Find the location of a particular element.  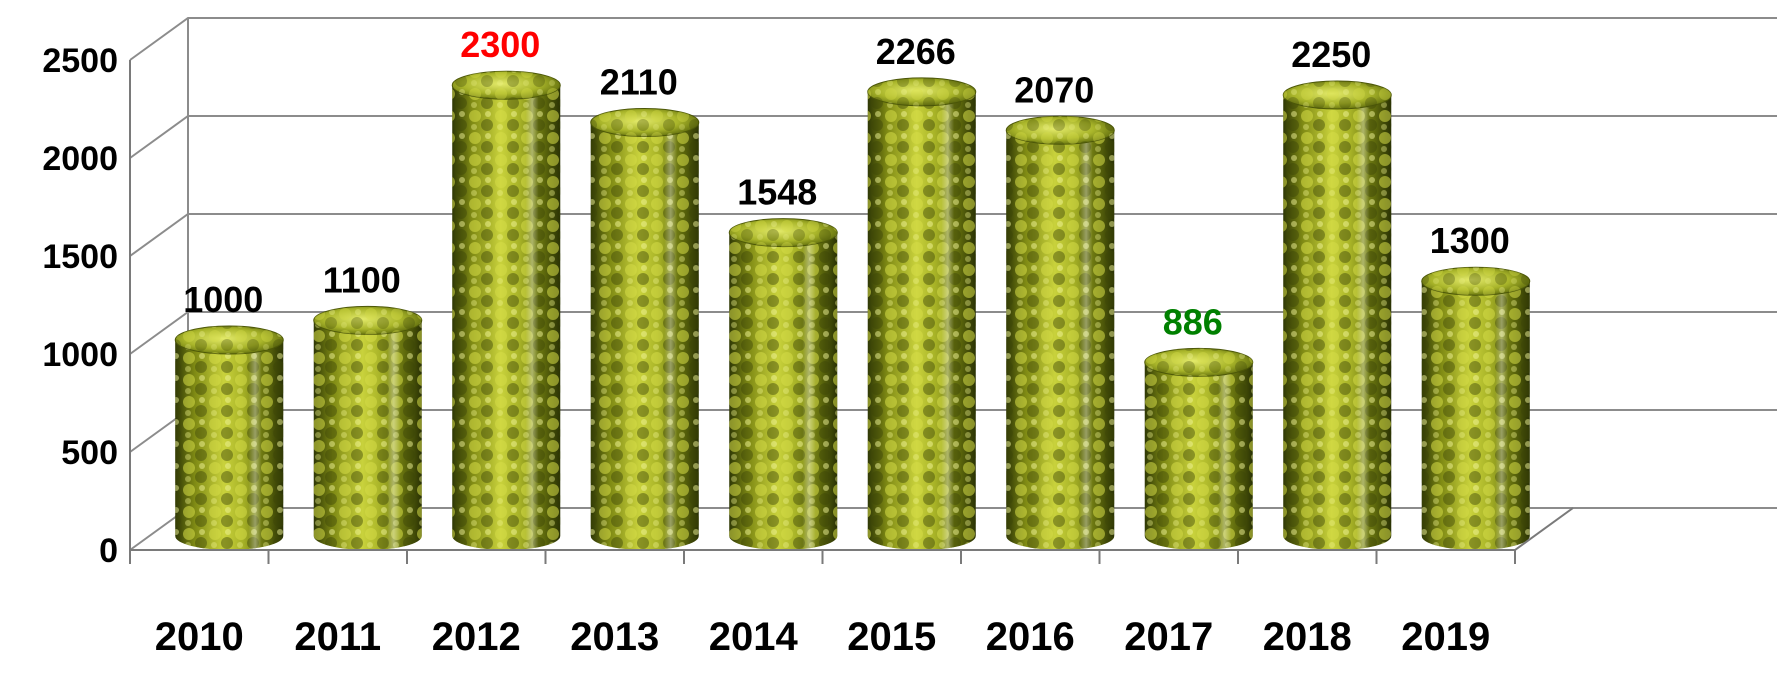

x-tick-label: 2019 is located at coordinates (1445, 637).